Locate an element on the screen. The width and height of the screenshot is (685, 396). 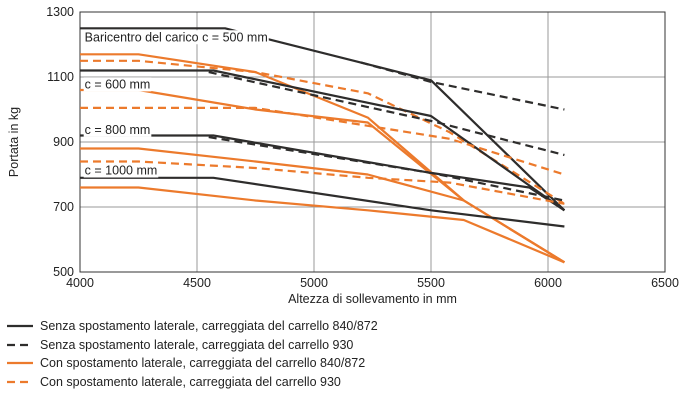
x-tick-labels: 4000 4500 5000 5500 6000 6500 is located at coordinates (372, 283).